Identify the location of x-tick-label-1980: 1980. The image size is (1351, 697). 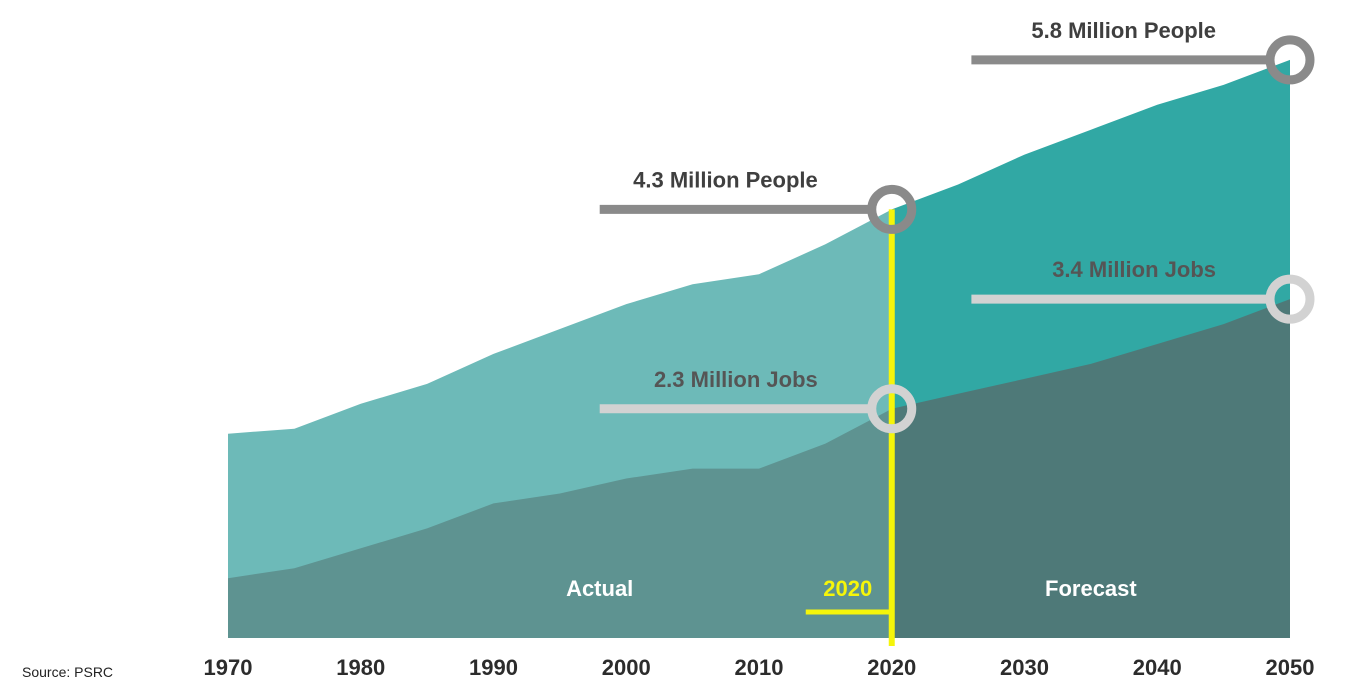
(360, 667).